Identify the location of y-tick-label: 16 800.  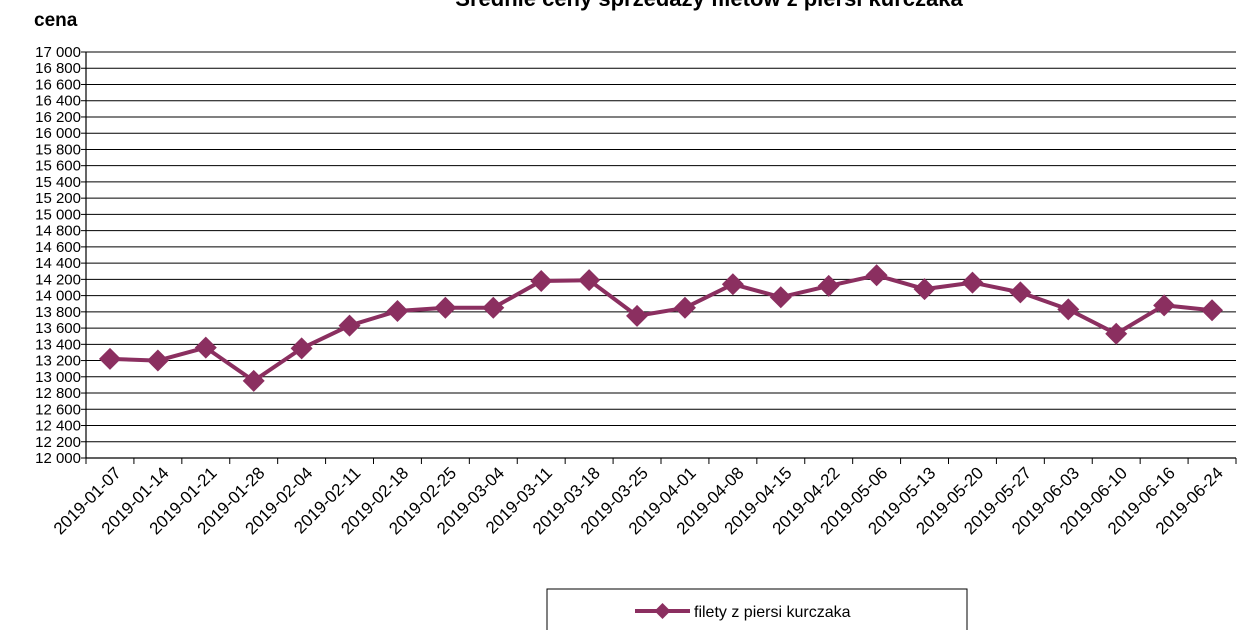
(58, 68).